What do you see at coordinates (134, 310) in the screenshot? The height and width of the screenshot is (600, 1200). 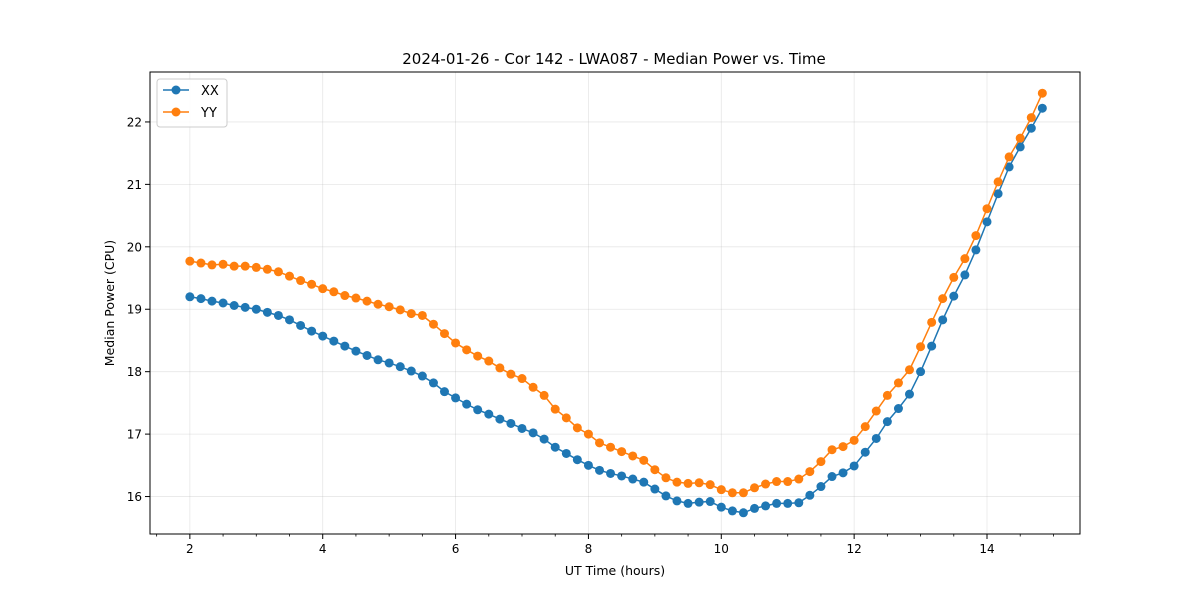 I see `y-tick-label: 19` at bounding box center [134, 310].